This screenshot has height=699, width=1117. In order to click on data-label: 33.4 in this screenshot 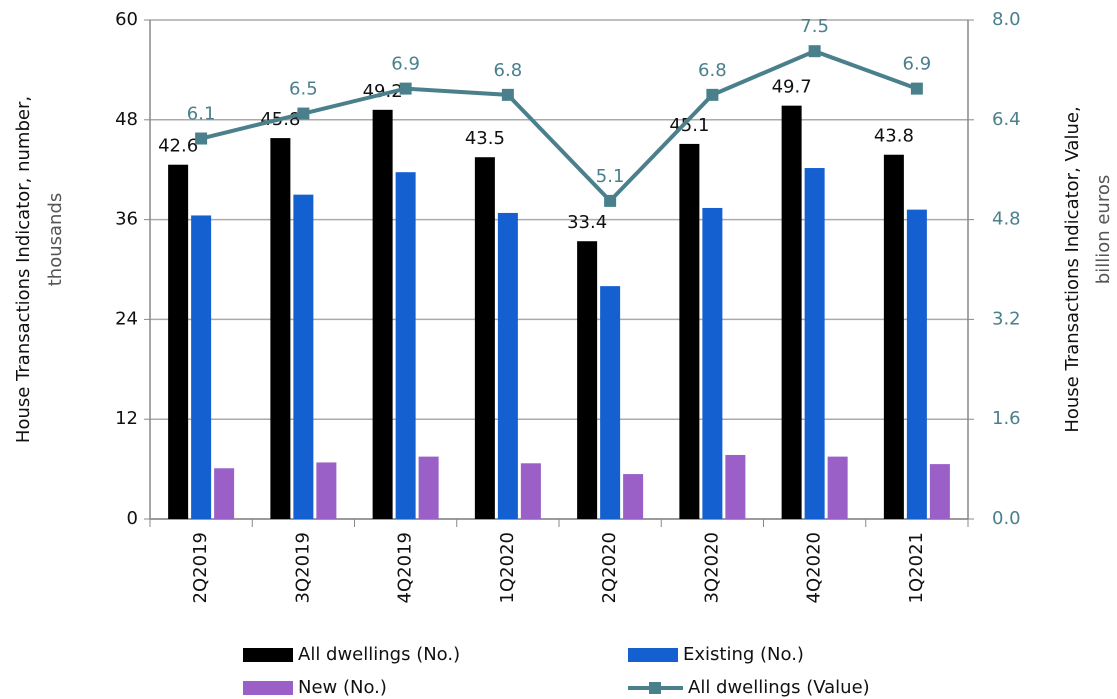, I will do `click(587, 222)`.